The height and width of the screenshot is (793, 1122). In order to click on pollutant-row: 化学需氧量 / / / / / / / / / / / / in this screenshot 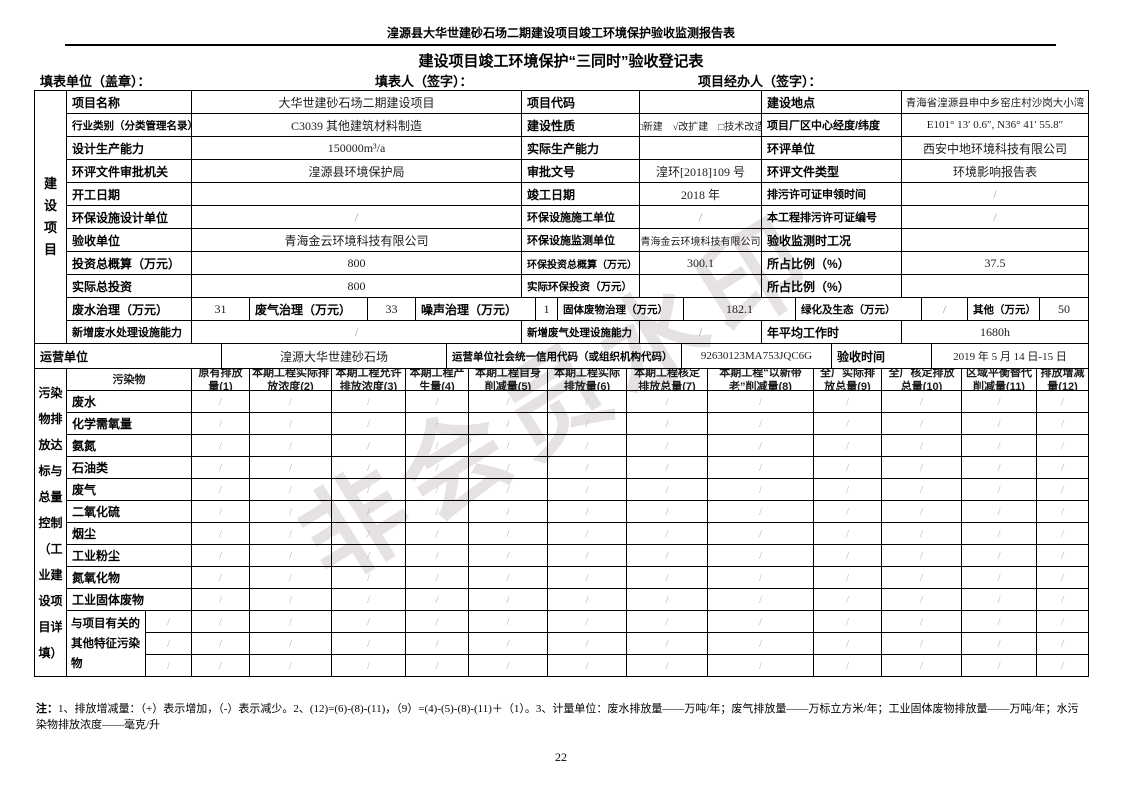, I will do `click(577, 423)`.